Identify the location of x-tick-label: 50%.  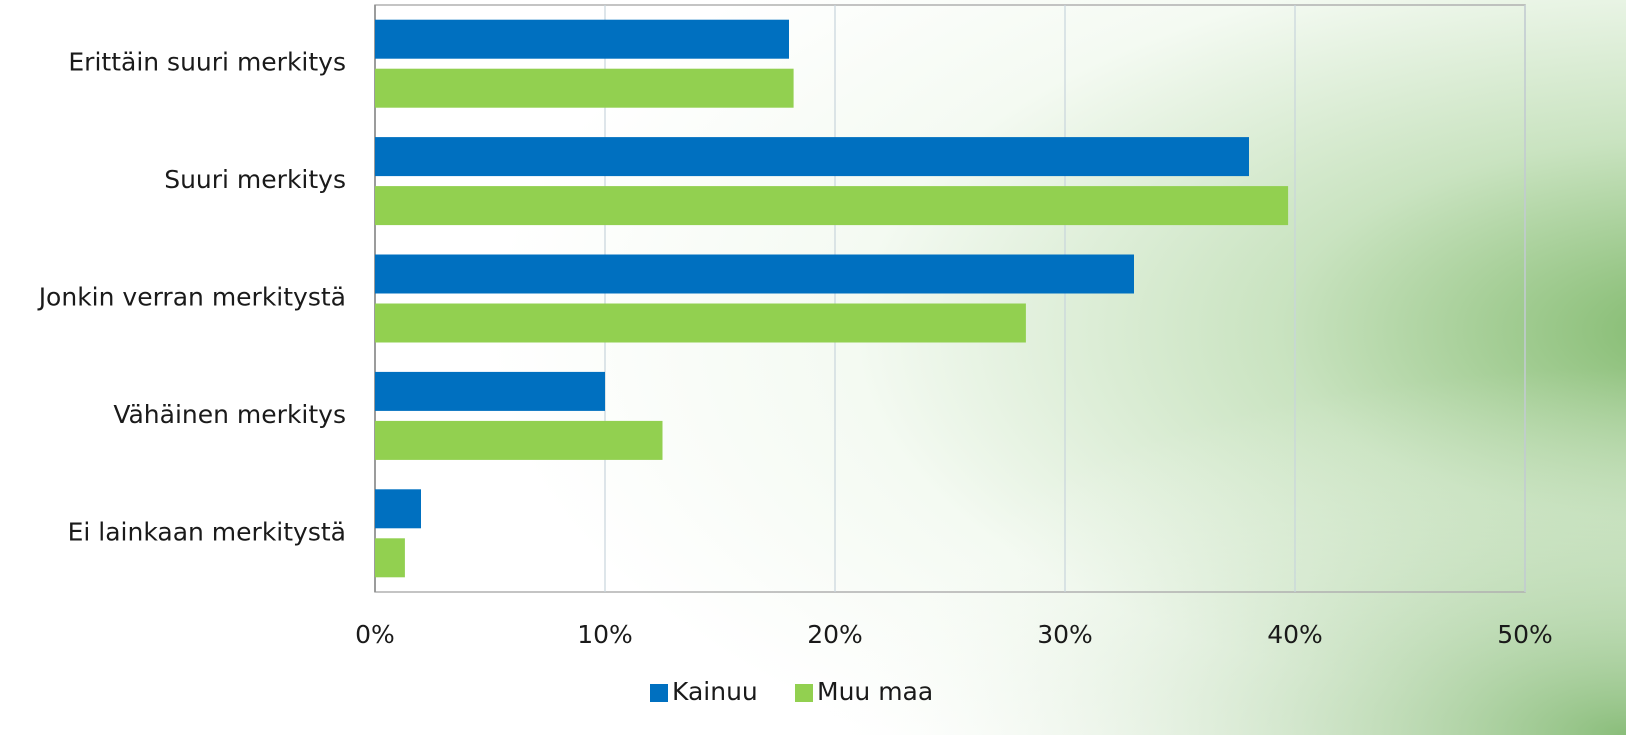
(1525, 634).